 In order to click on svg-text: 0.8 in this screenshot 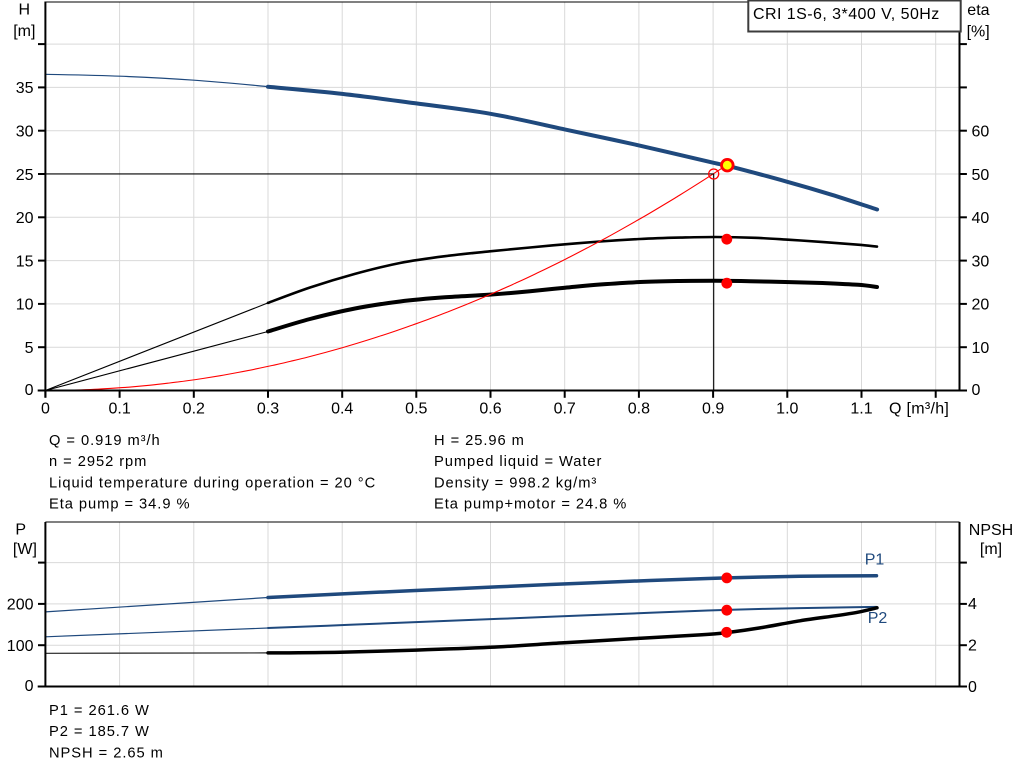, I will do `click(639, 408)`.